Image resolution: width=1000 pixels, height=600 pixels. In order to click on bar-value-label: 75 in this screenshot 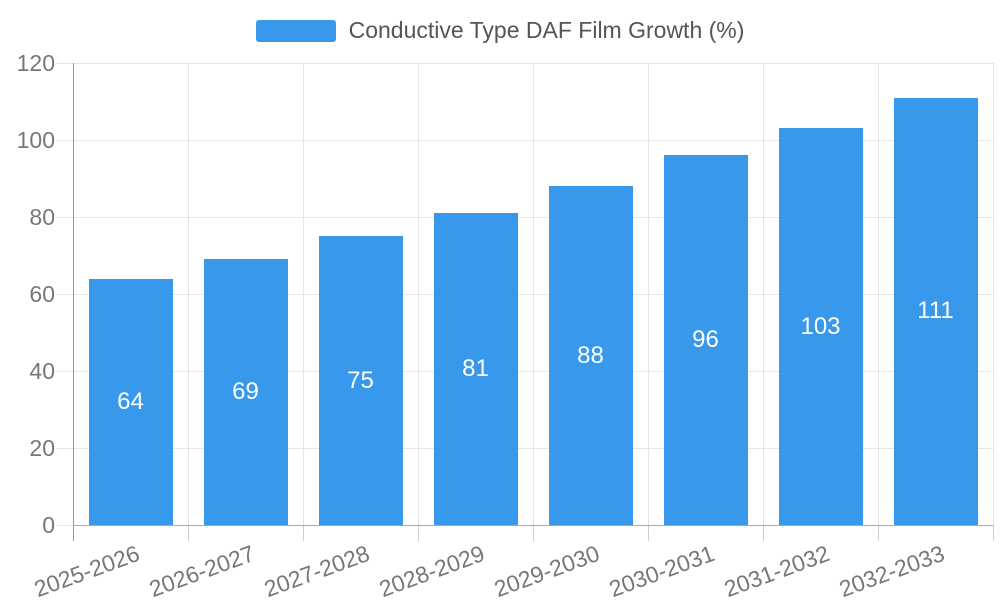, I will do `click(360, 380)`.